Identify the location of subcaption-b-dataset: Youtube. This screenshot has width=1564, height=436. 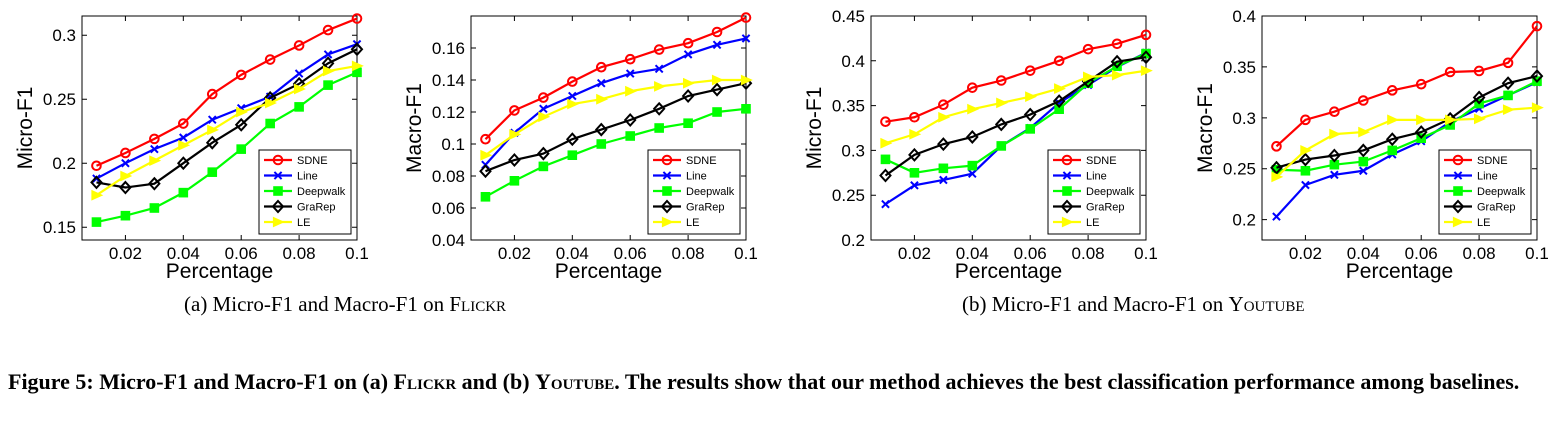
(1266, 304).